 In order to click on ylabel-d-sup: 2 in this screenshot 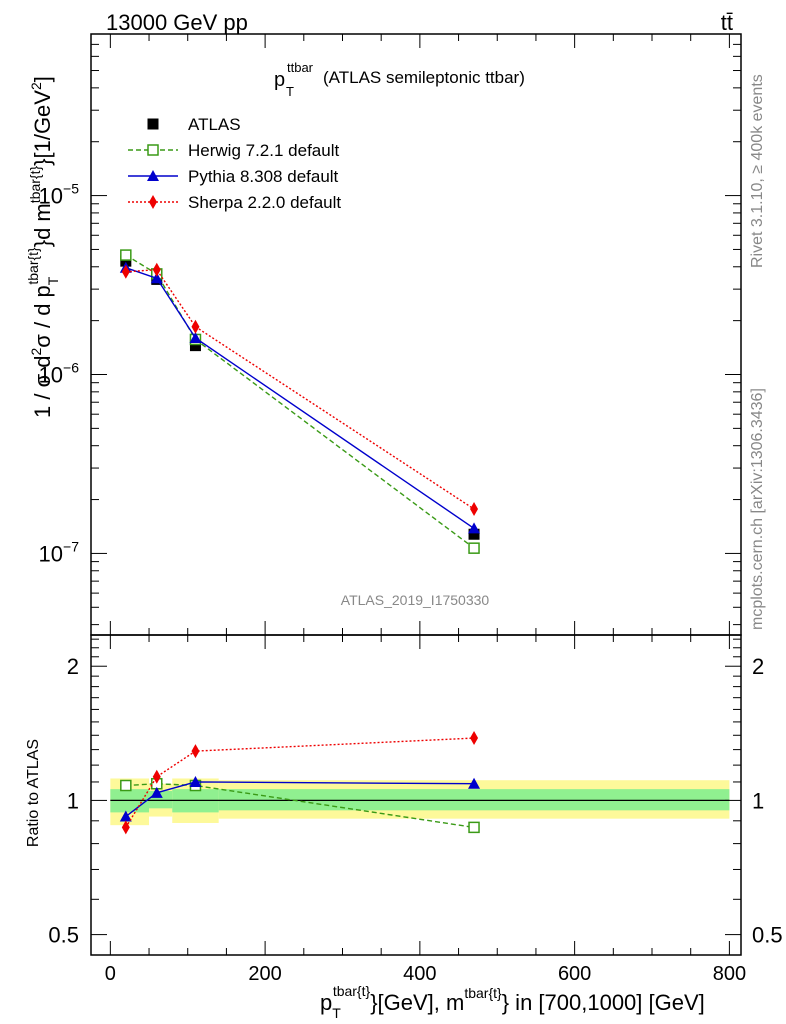, I will do `click(36, 86)`.